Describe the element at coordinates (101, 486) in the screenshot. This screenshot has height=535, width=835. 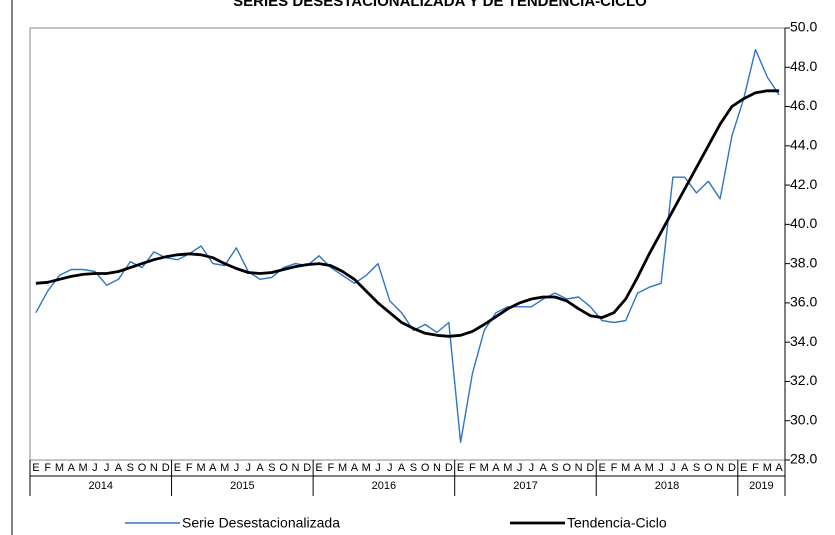
I see `year-label: 2014` at that location.